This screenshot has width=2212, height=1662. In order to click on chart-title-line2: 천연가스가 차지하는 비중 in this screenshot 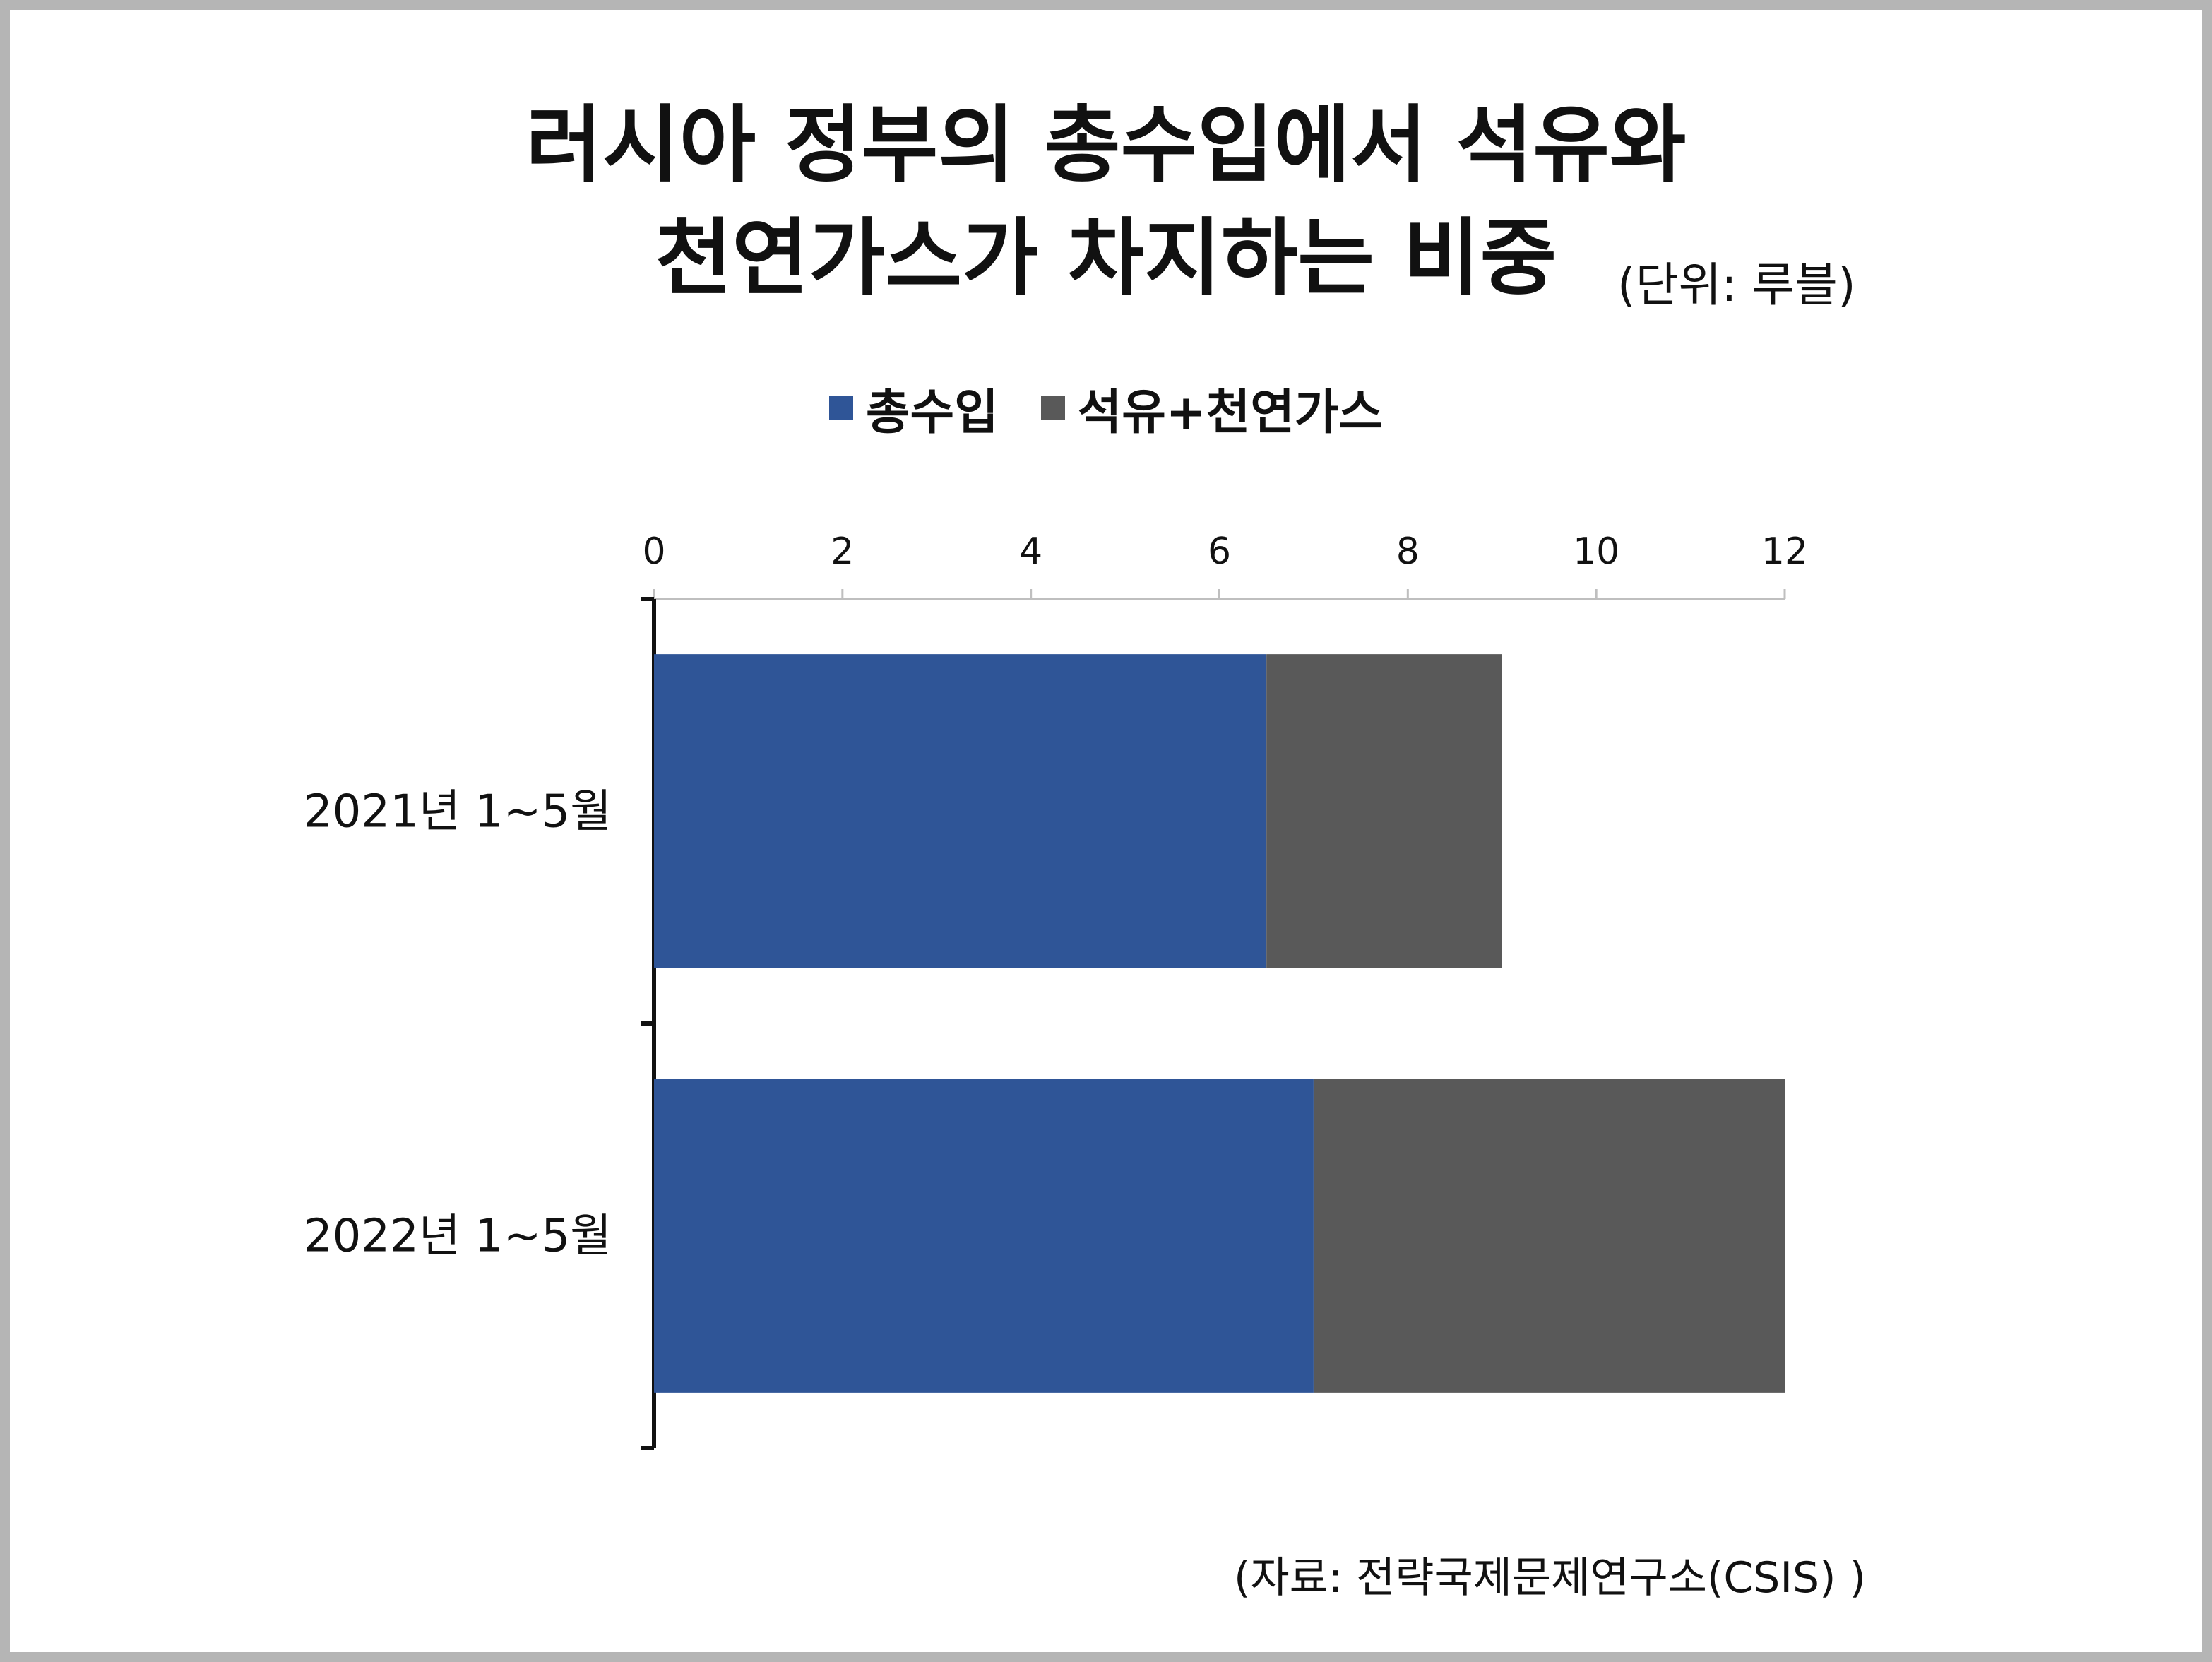, I will do `click(1106, 258)`.